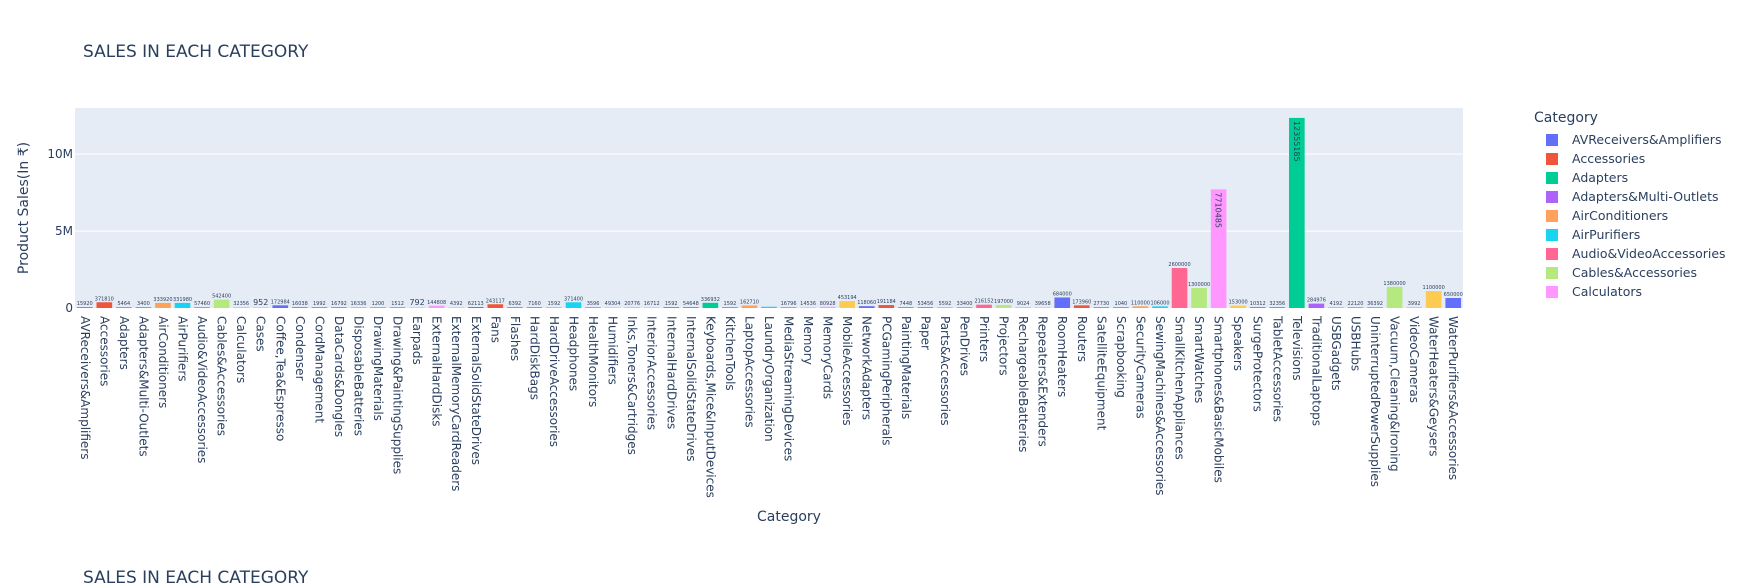  Describe the element at coordinates (1645, 196) in the screenshot. I see `legend-item-label: Adapters&Multi-Outlets` at that location.